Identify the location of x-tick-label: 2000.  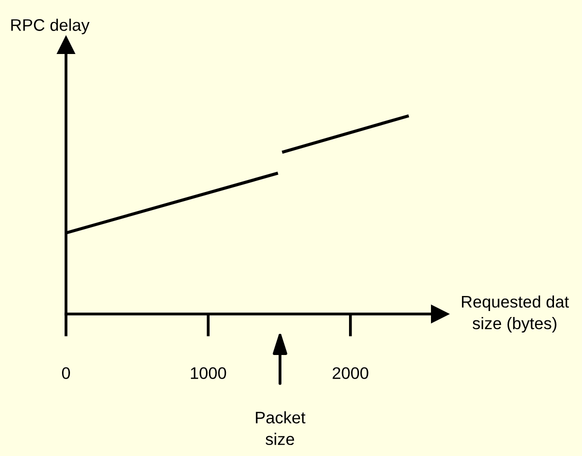
(350, 373).